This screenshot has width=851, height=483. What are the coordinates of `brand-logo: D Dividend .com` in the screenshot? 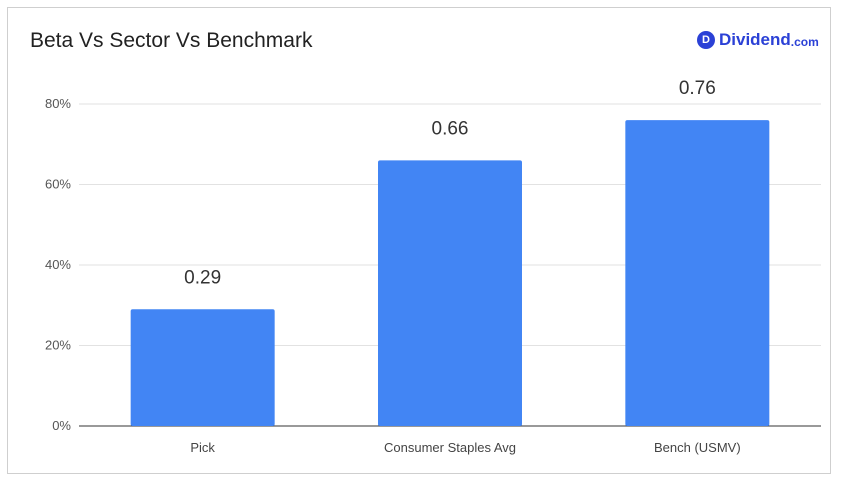 It's located at (758, 40).